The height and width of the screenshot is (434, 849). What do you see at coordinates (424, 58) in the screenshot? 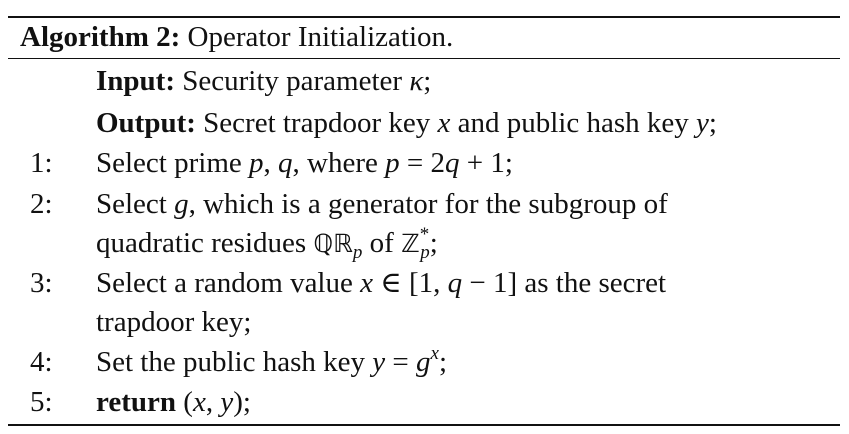
I see `mid-rule` at bounding box center [424, 58].